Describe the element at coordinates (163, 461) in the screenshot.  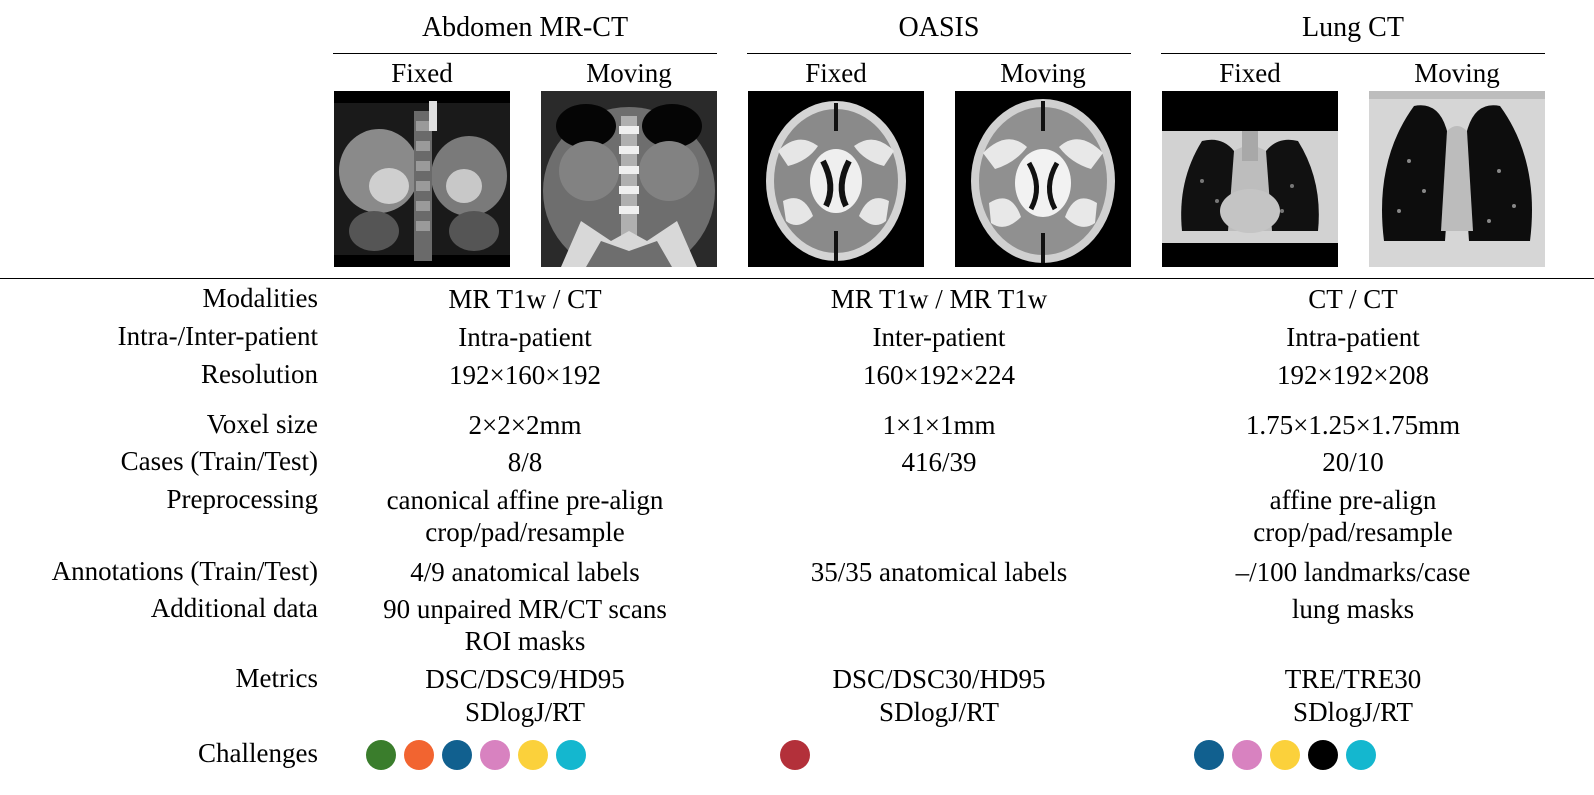
I see `row-label-cases: Cases (Train/Test)` at that location.